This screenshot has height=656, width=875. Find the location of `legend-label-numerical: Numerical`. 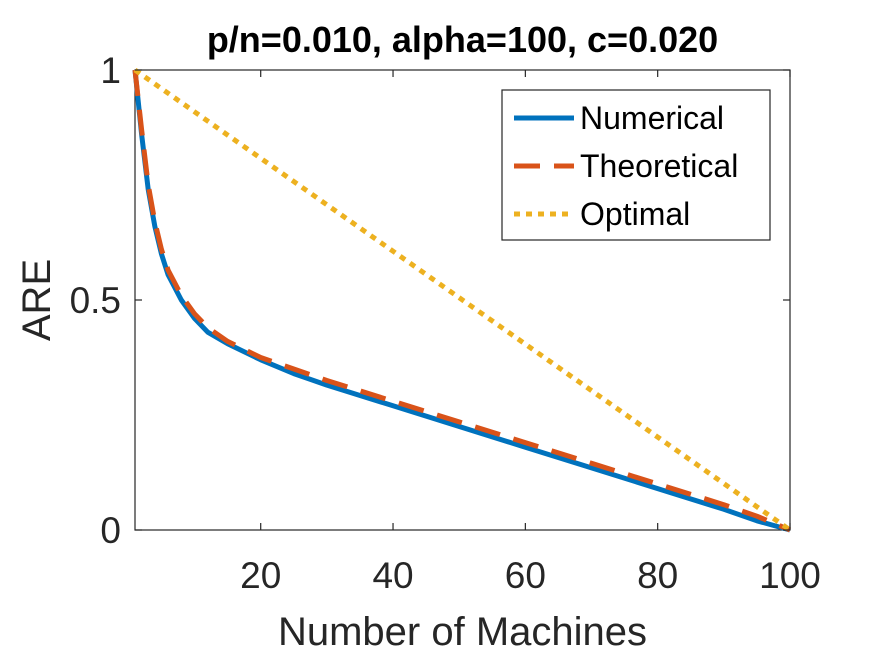

legend-label-numerical: Numerical is located at coordinates (652, 118).